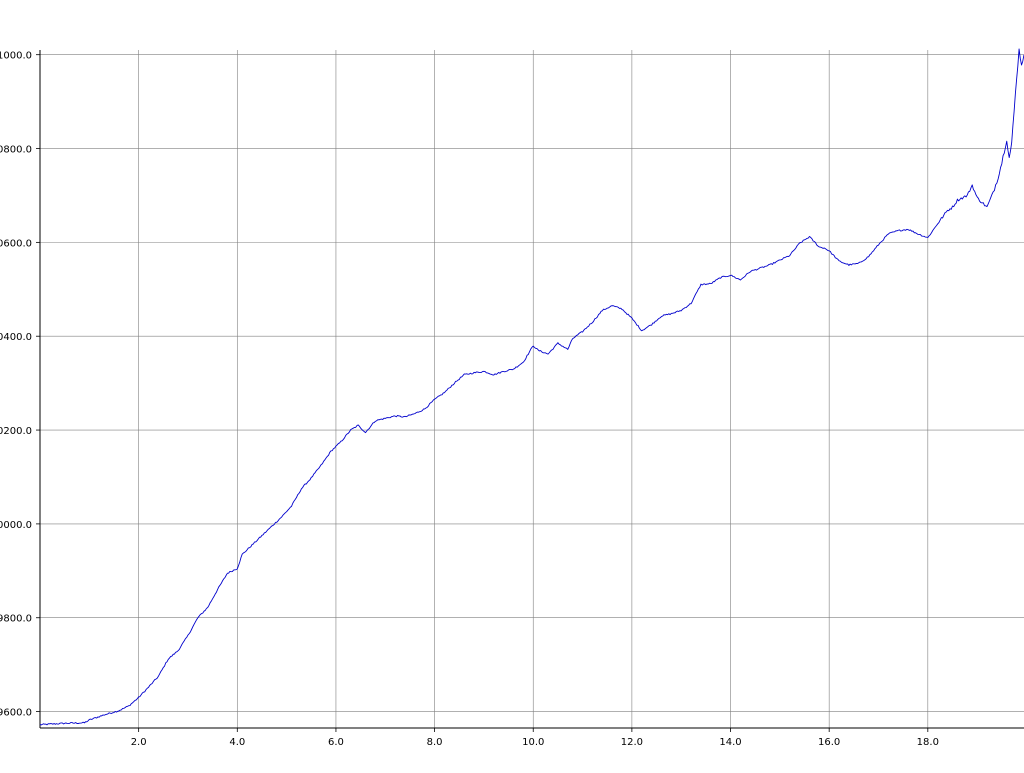 The height and width of the screenshot is (773, 1024). Describe the element at coordinates (16, 150) in the screenshot. I see `y-tick-label: 20800.0` at that location.